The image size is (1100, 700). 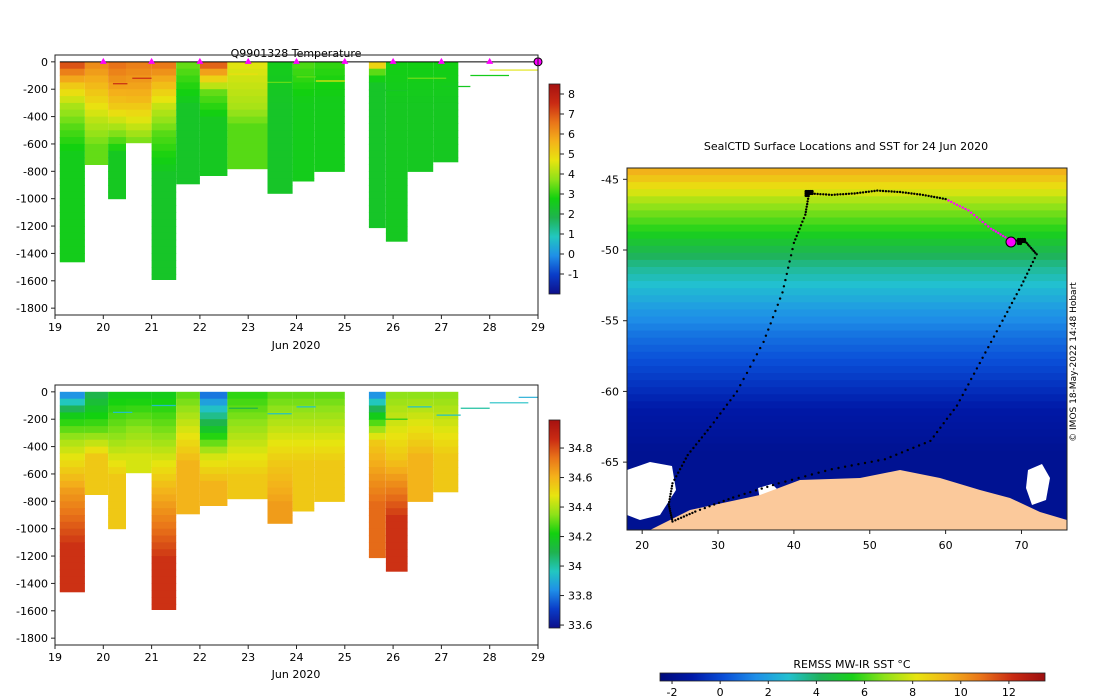 I want to click on sst-band, so click(x=847, y=271).